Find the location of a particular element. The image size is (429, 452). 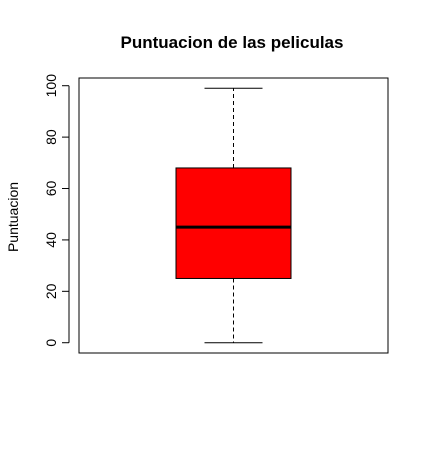

chart-title: Puntuacion de las peliculas is located at coordinates (232, 42).